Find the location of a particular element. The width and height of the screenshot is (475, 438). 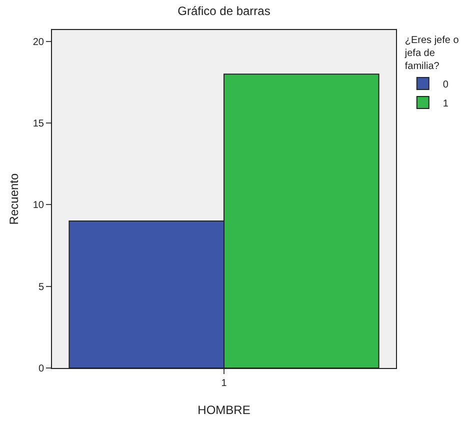

y-tick-label: 20 is located at coordinates (38, 42).